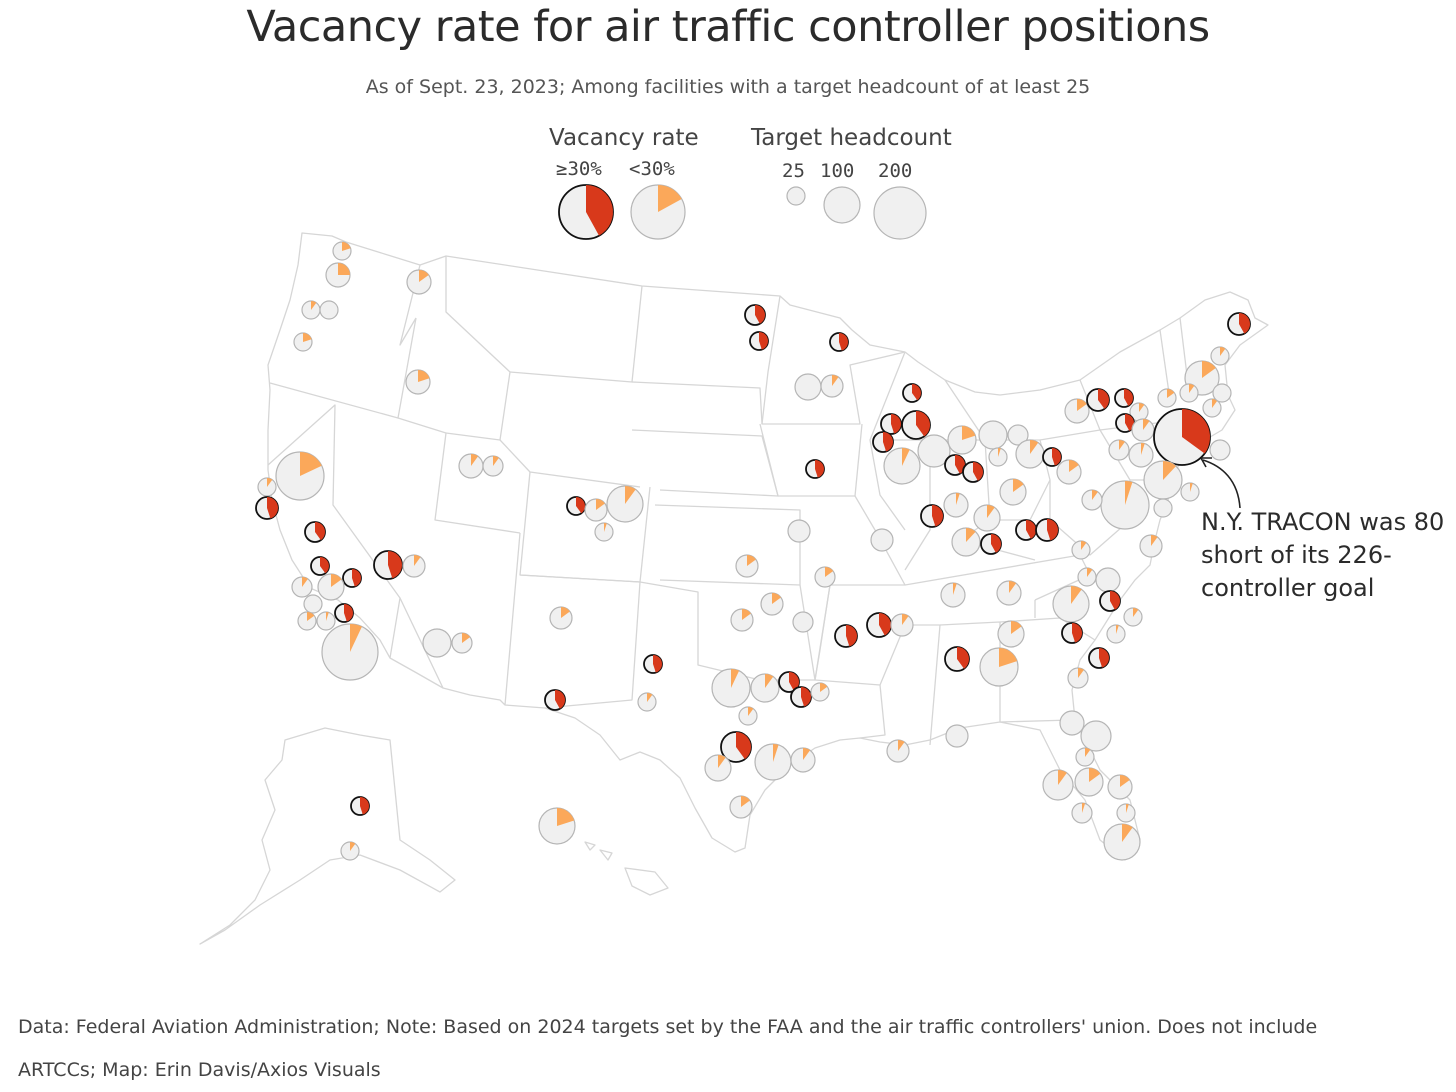  What do you see at coordinates (586, 212) in the screenshot?
I see `legend-high-vacancy-symbol` at bounding box center [586, 212].